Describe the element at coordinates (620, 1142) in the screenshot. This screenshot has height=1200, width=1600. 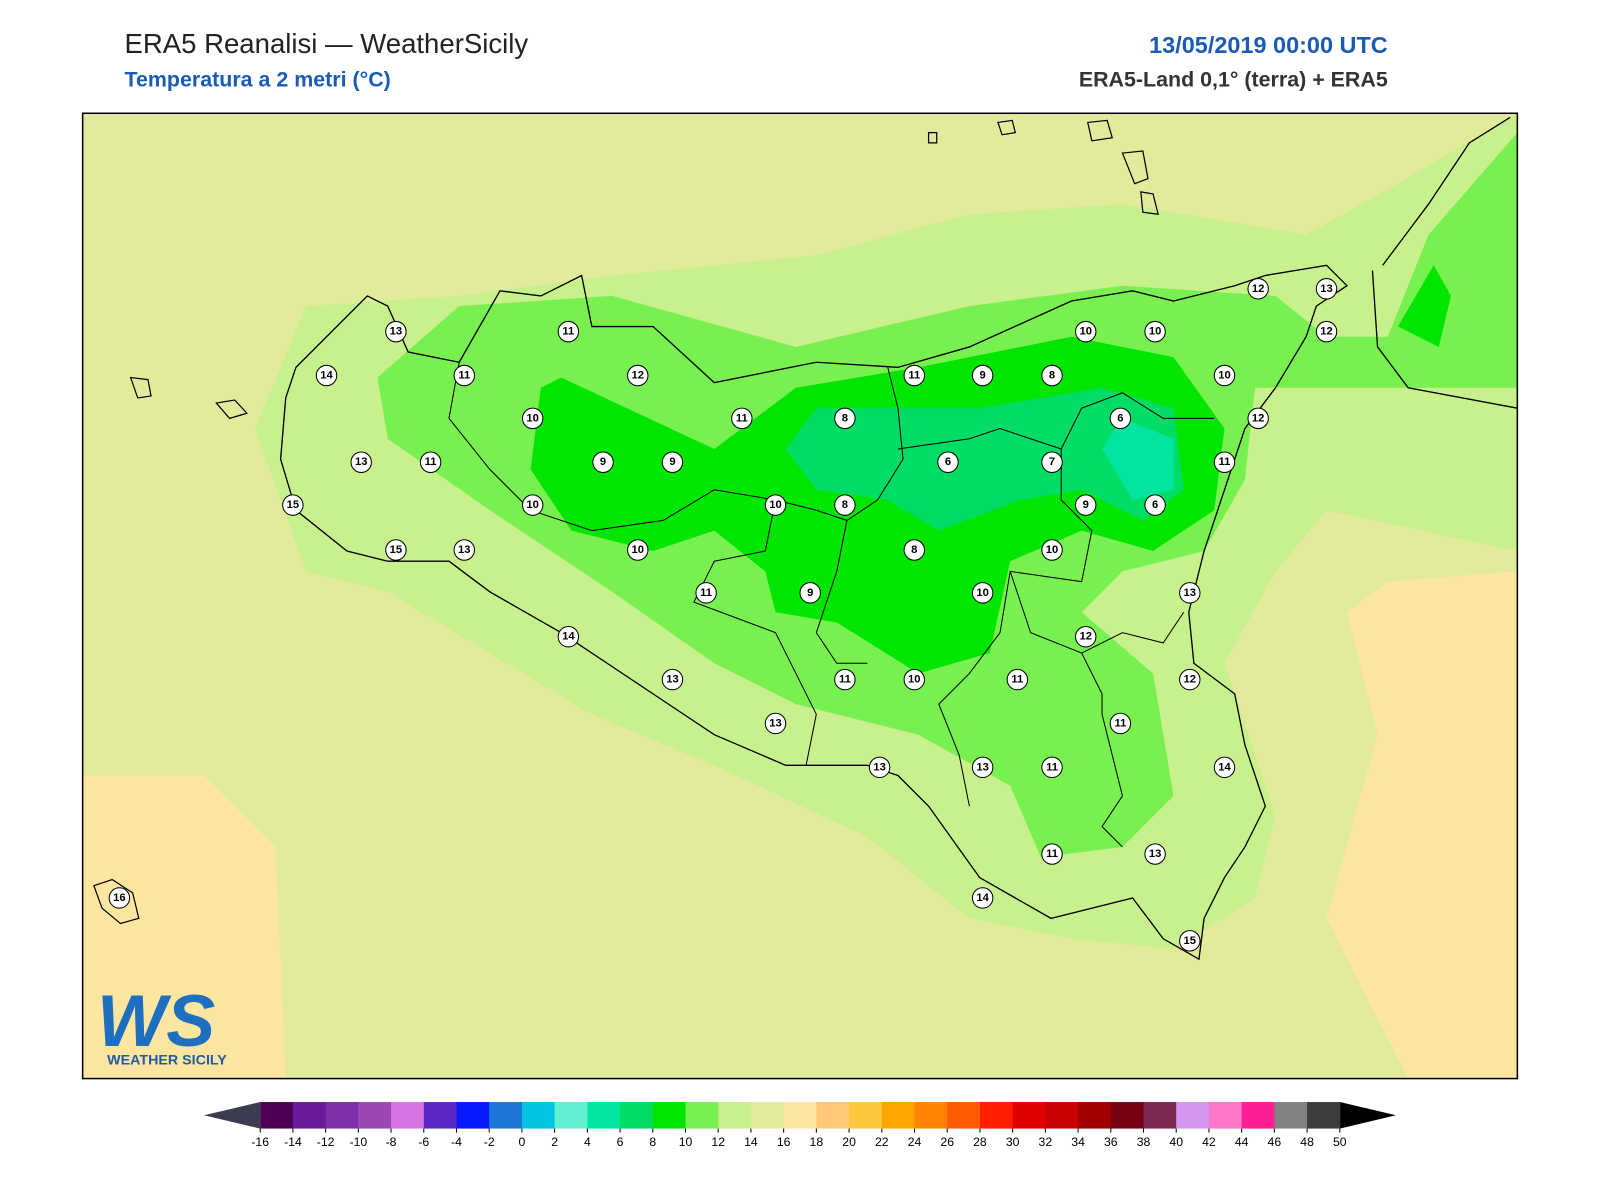
I see `colorbar-tick-label: 6` at that location.